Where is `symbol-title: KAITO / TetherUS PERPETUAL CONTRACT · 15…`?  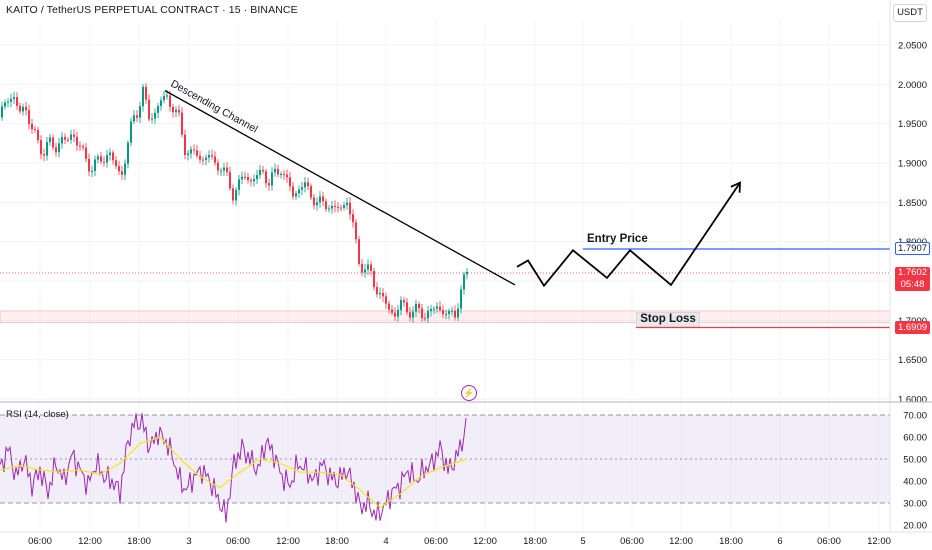
symbol-title: KAITO / TetherUS PERPETUAL CONTRACT · 15… is located at coordinates (152, 10).